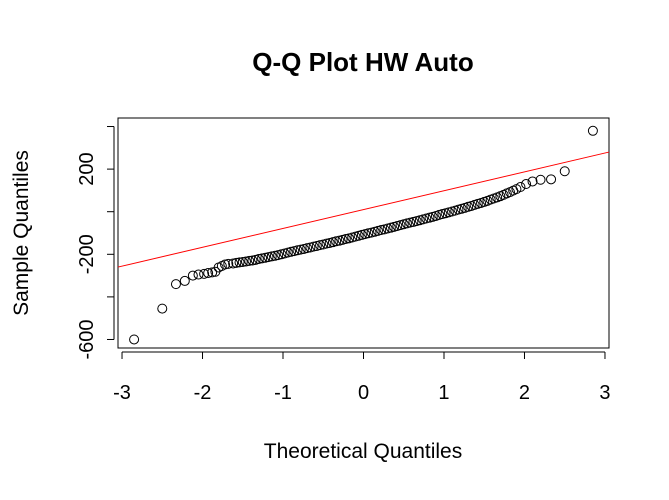 The width and height of the screenshot is (669, 500). Describe the element at coordinates (363, 451) in the screenshot. I see `x-axis-label: Theoretical Quantiles` at that location.